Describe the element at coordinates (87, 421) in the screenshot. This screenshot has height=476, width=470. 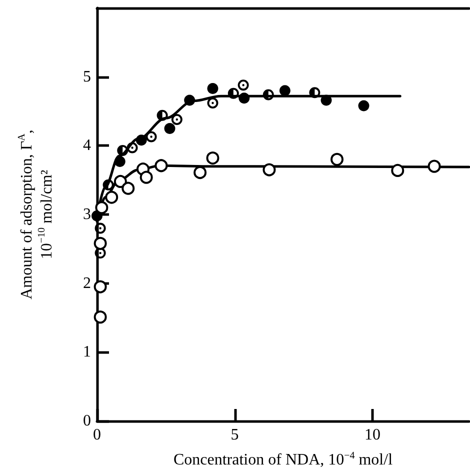
I see `y-tick-label: 0` at that location.